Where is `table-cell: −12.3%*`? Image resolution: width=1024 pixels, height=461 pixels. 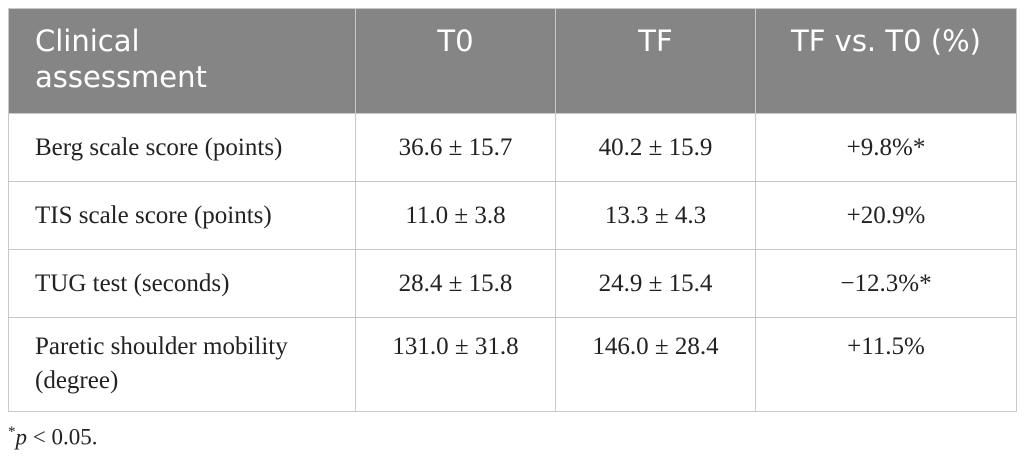
table-cell: −12.3%* is located at coordinates (886, 283).